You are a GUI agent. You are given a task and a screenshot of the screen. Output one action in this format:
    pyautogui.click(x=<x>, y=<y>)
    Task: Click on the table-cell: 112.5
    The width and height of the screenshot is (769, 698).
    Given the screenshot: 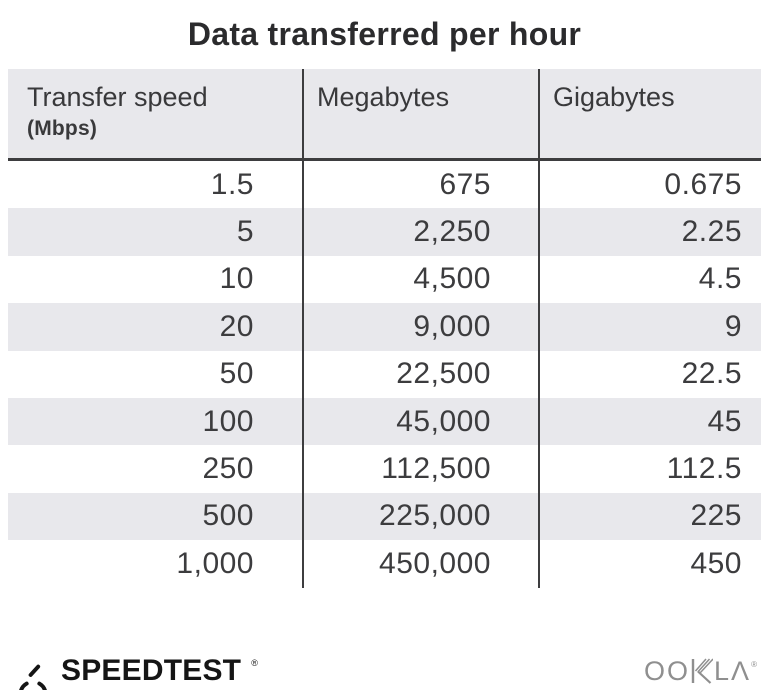 What is the action you would take?
    pyautogui.click(x=649, y=469)
    